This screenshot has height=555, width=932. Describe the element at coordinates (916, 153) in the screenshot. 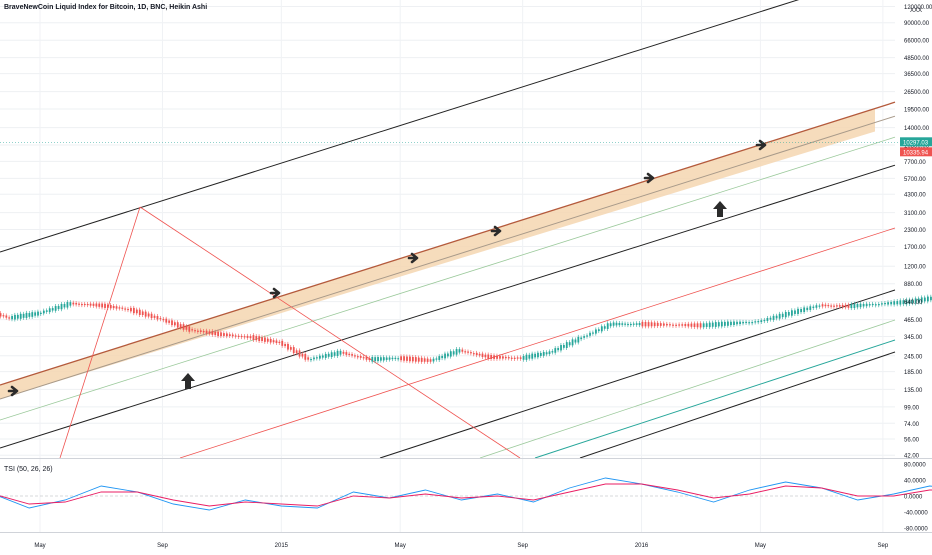

I see `price-badge-secondary-label: 10335.94` at that location.